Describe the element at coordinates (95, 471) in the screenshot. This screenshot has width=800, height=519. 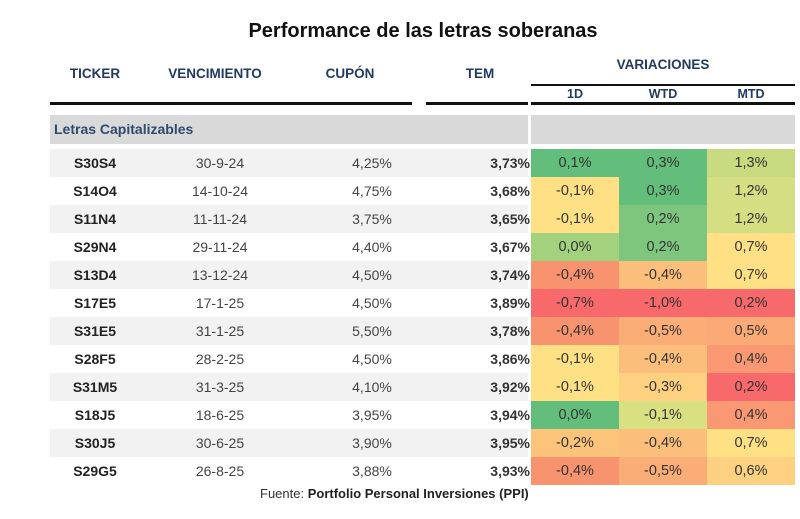
I see `cell-ticker: S29G5` at that location.